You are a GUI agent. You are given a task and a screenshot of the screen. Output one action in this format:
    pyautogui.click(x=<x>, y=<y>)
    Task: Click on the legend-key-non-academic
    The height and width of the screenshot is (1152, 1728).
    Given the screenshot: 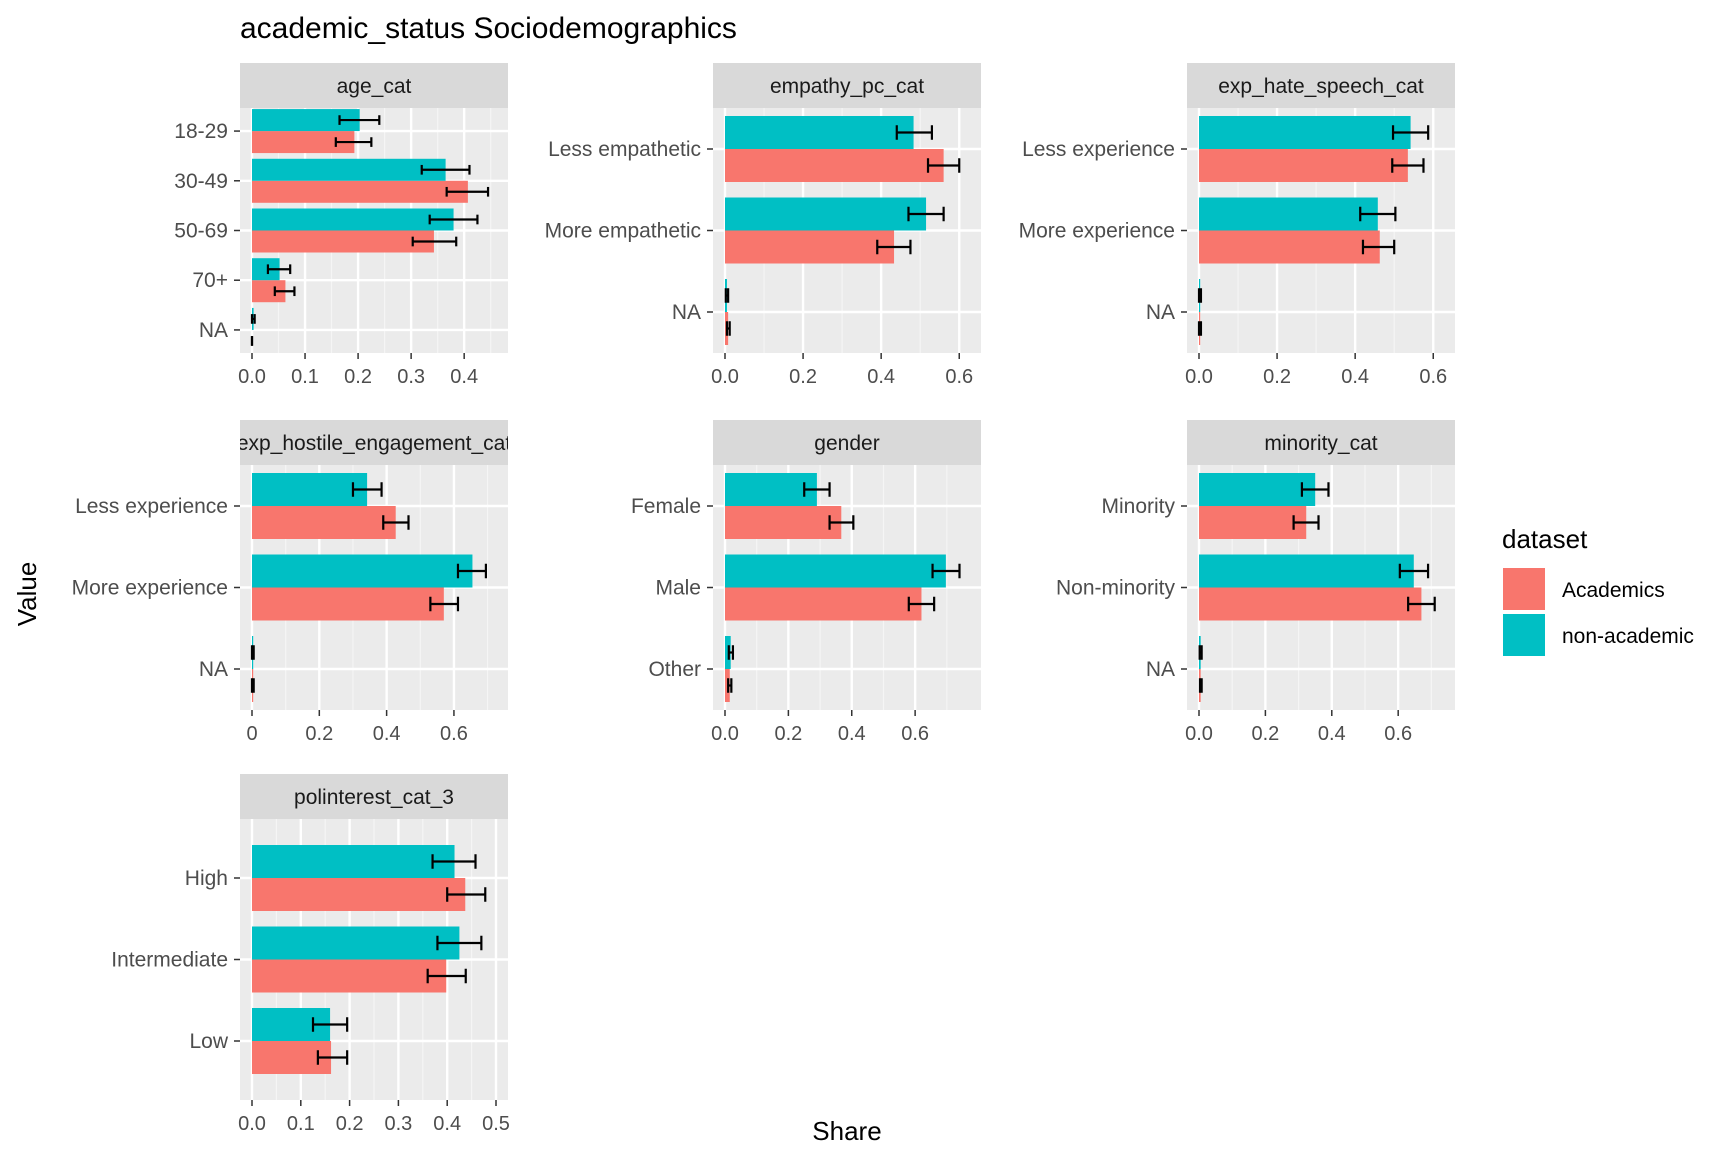 What is the action you would take?
    pyautogui.click(x=1524, y=635)
    